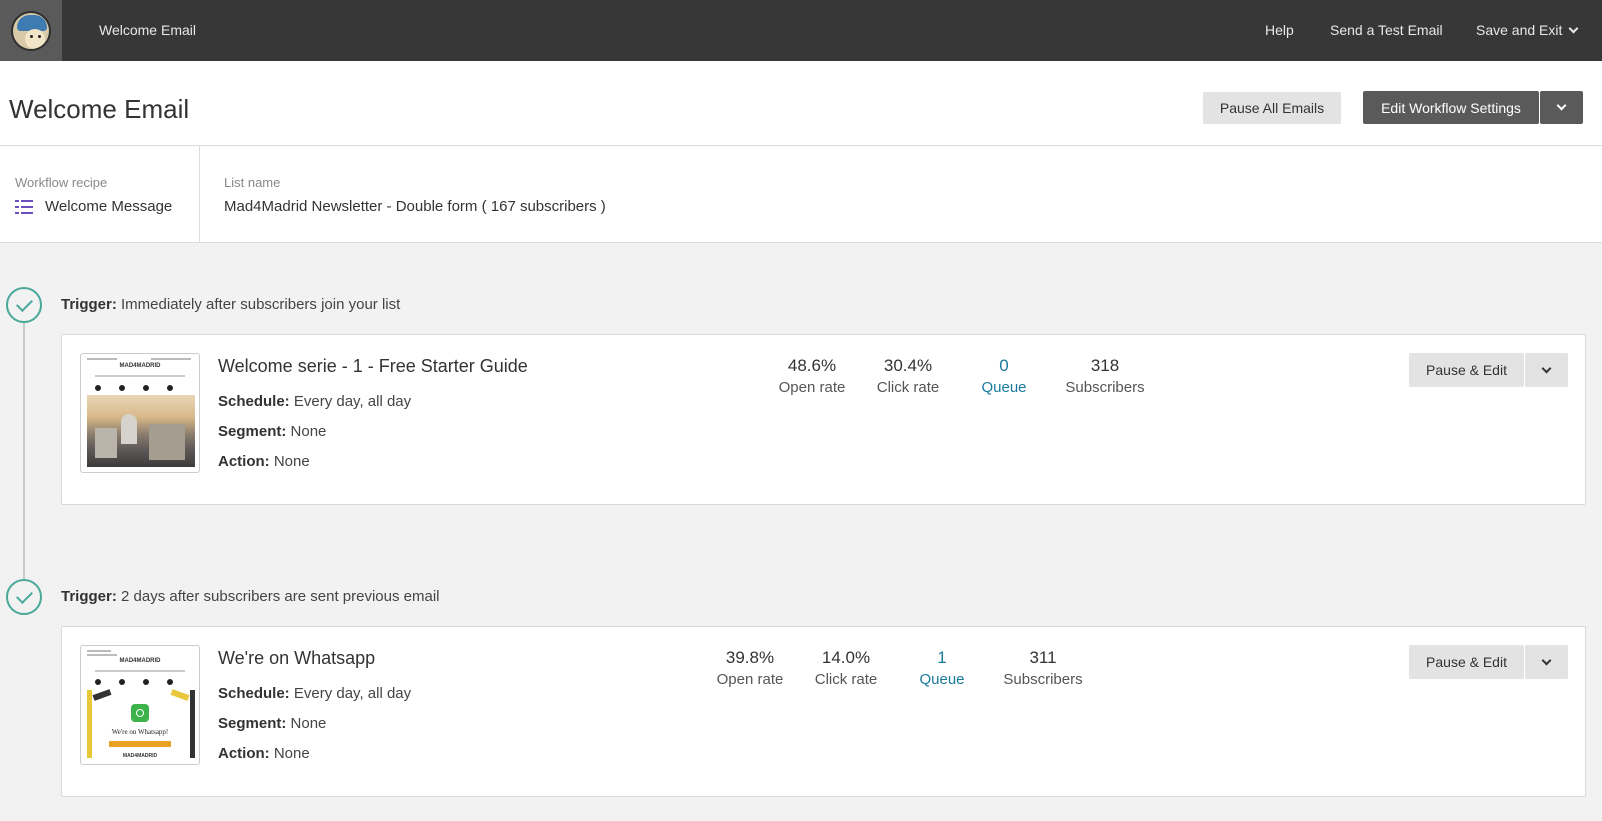 This screenshot has height=821, width=1602. What do you see at coordinates (140, 756) in the screenshot?
I see `thumbnail-footer-brand: MAD4MADRID` at bounding box center [140, 756].